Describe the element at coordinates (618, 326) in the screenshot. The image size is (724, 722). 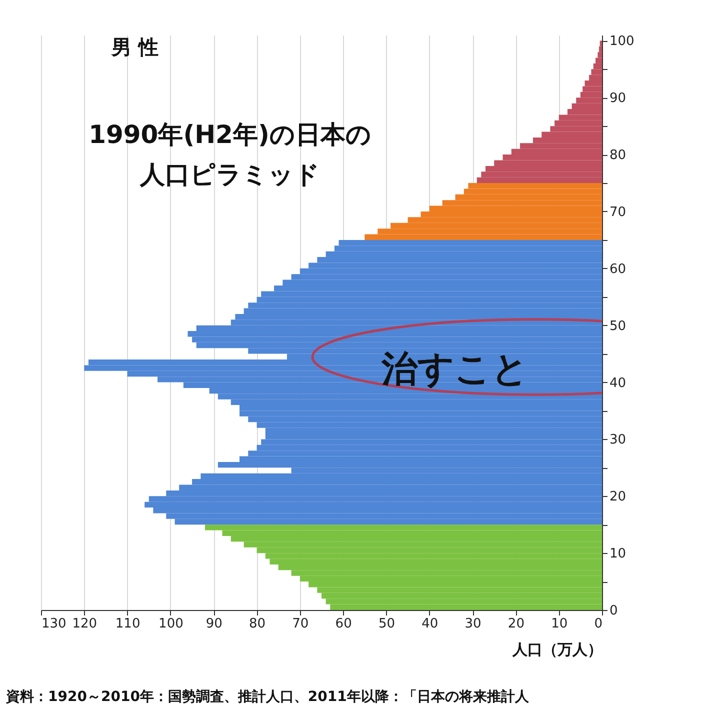
I see `y-tick-label: 50` at that location.